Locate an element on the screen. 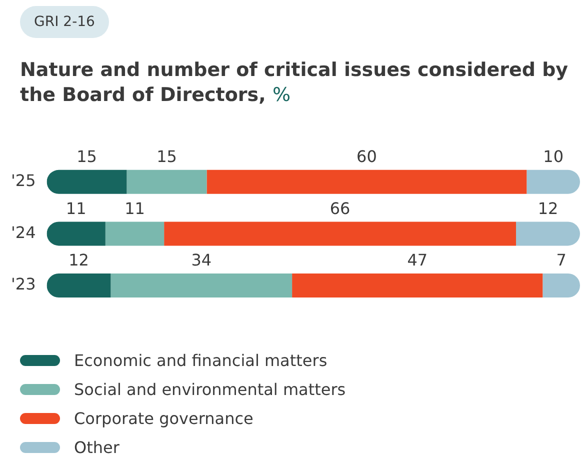  data-label: 34 is located at coordinates (201, 260).